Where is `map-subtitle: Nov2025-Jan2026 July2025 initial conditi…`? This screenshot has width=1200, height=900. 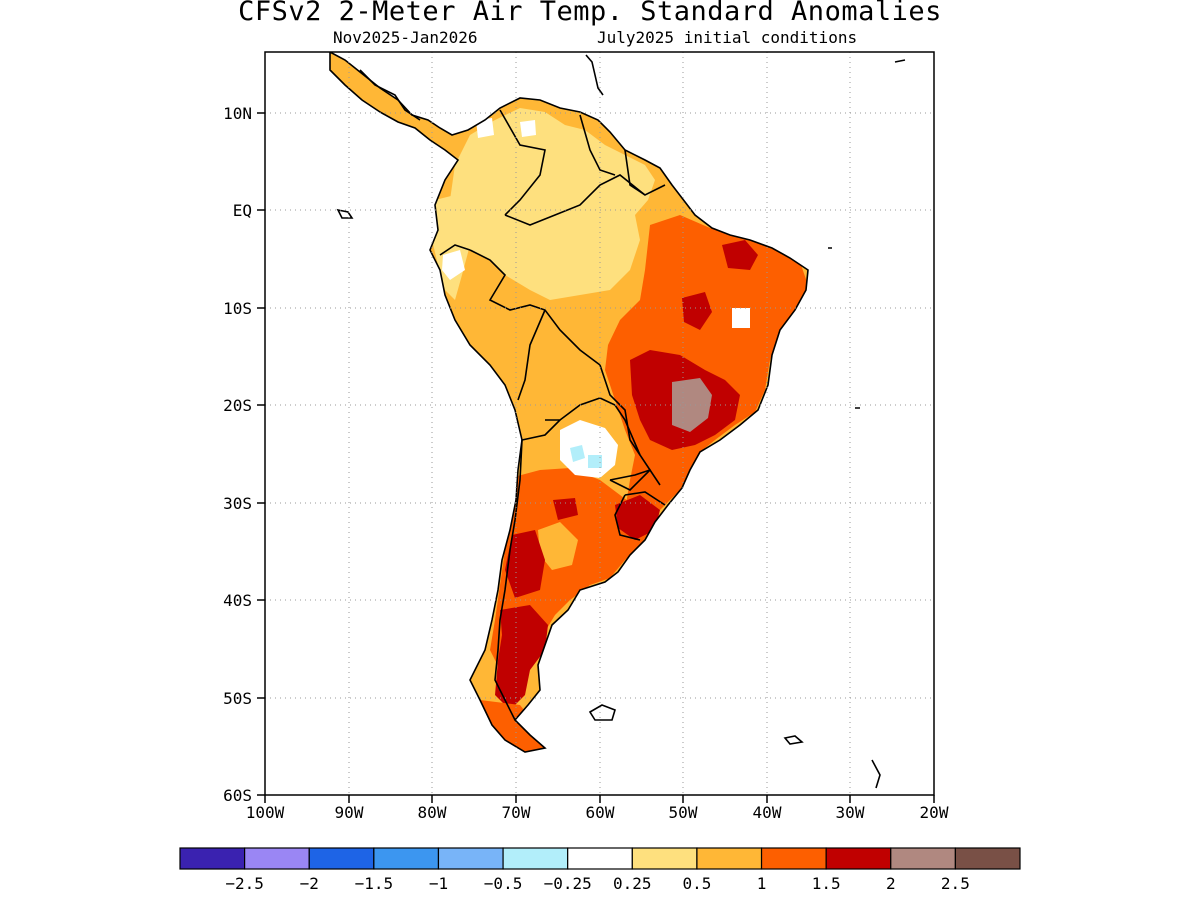 map-subtitle: Nov2025-Jan2026 July2025 initial conditi… is located at coordinates (600, 38).